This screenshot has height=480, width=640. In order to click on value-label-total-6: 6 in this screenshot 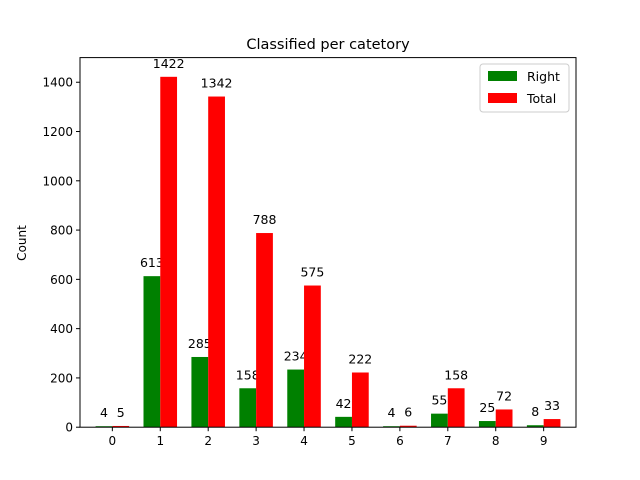, I will do `click(408, 412)`.